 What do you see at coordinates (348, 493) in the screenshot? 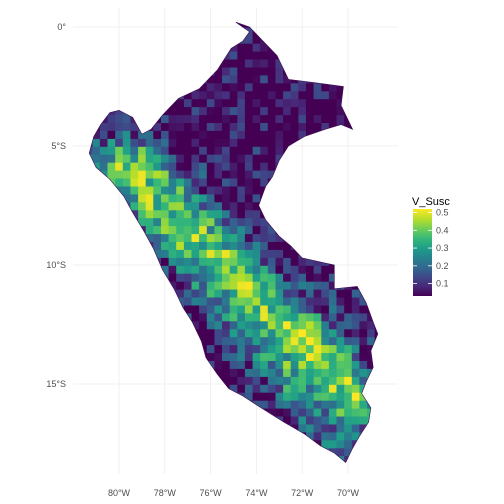
I see `x-tick-label: 70°W` at bounding box center [348, 493].